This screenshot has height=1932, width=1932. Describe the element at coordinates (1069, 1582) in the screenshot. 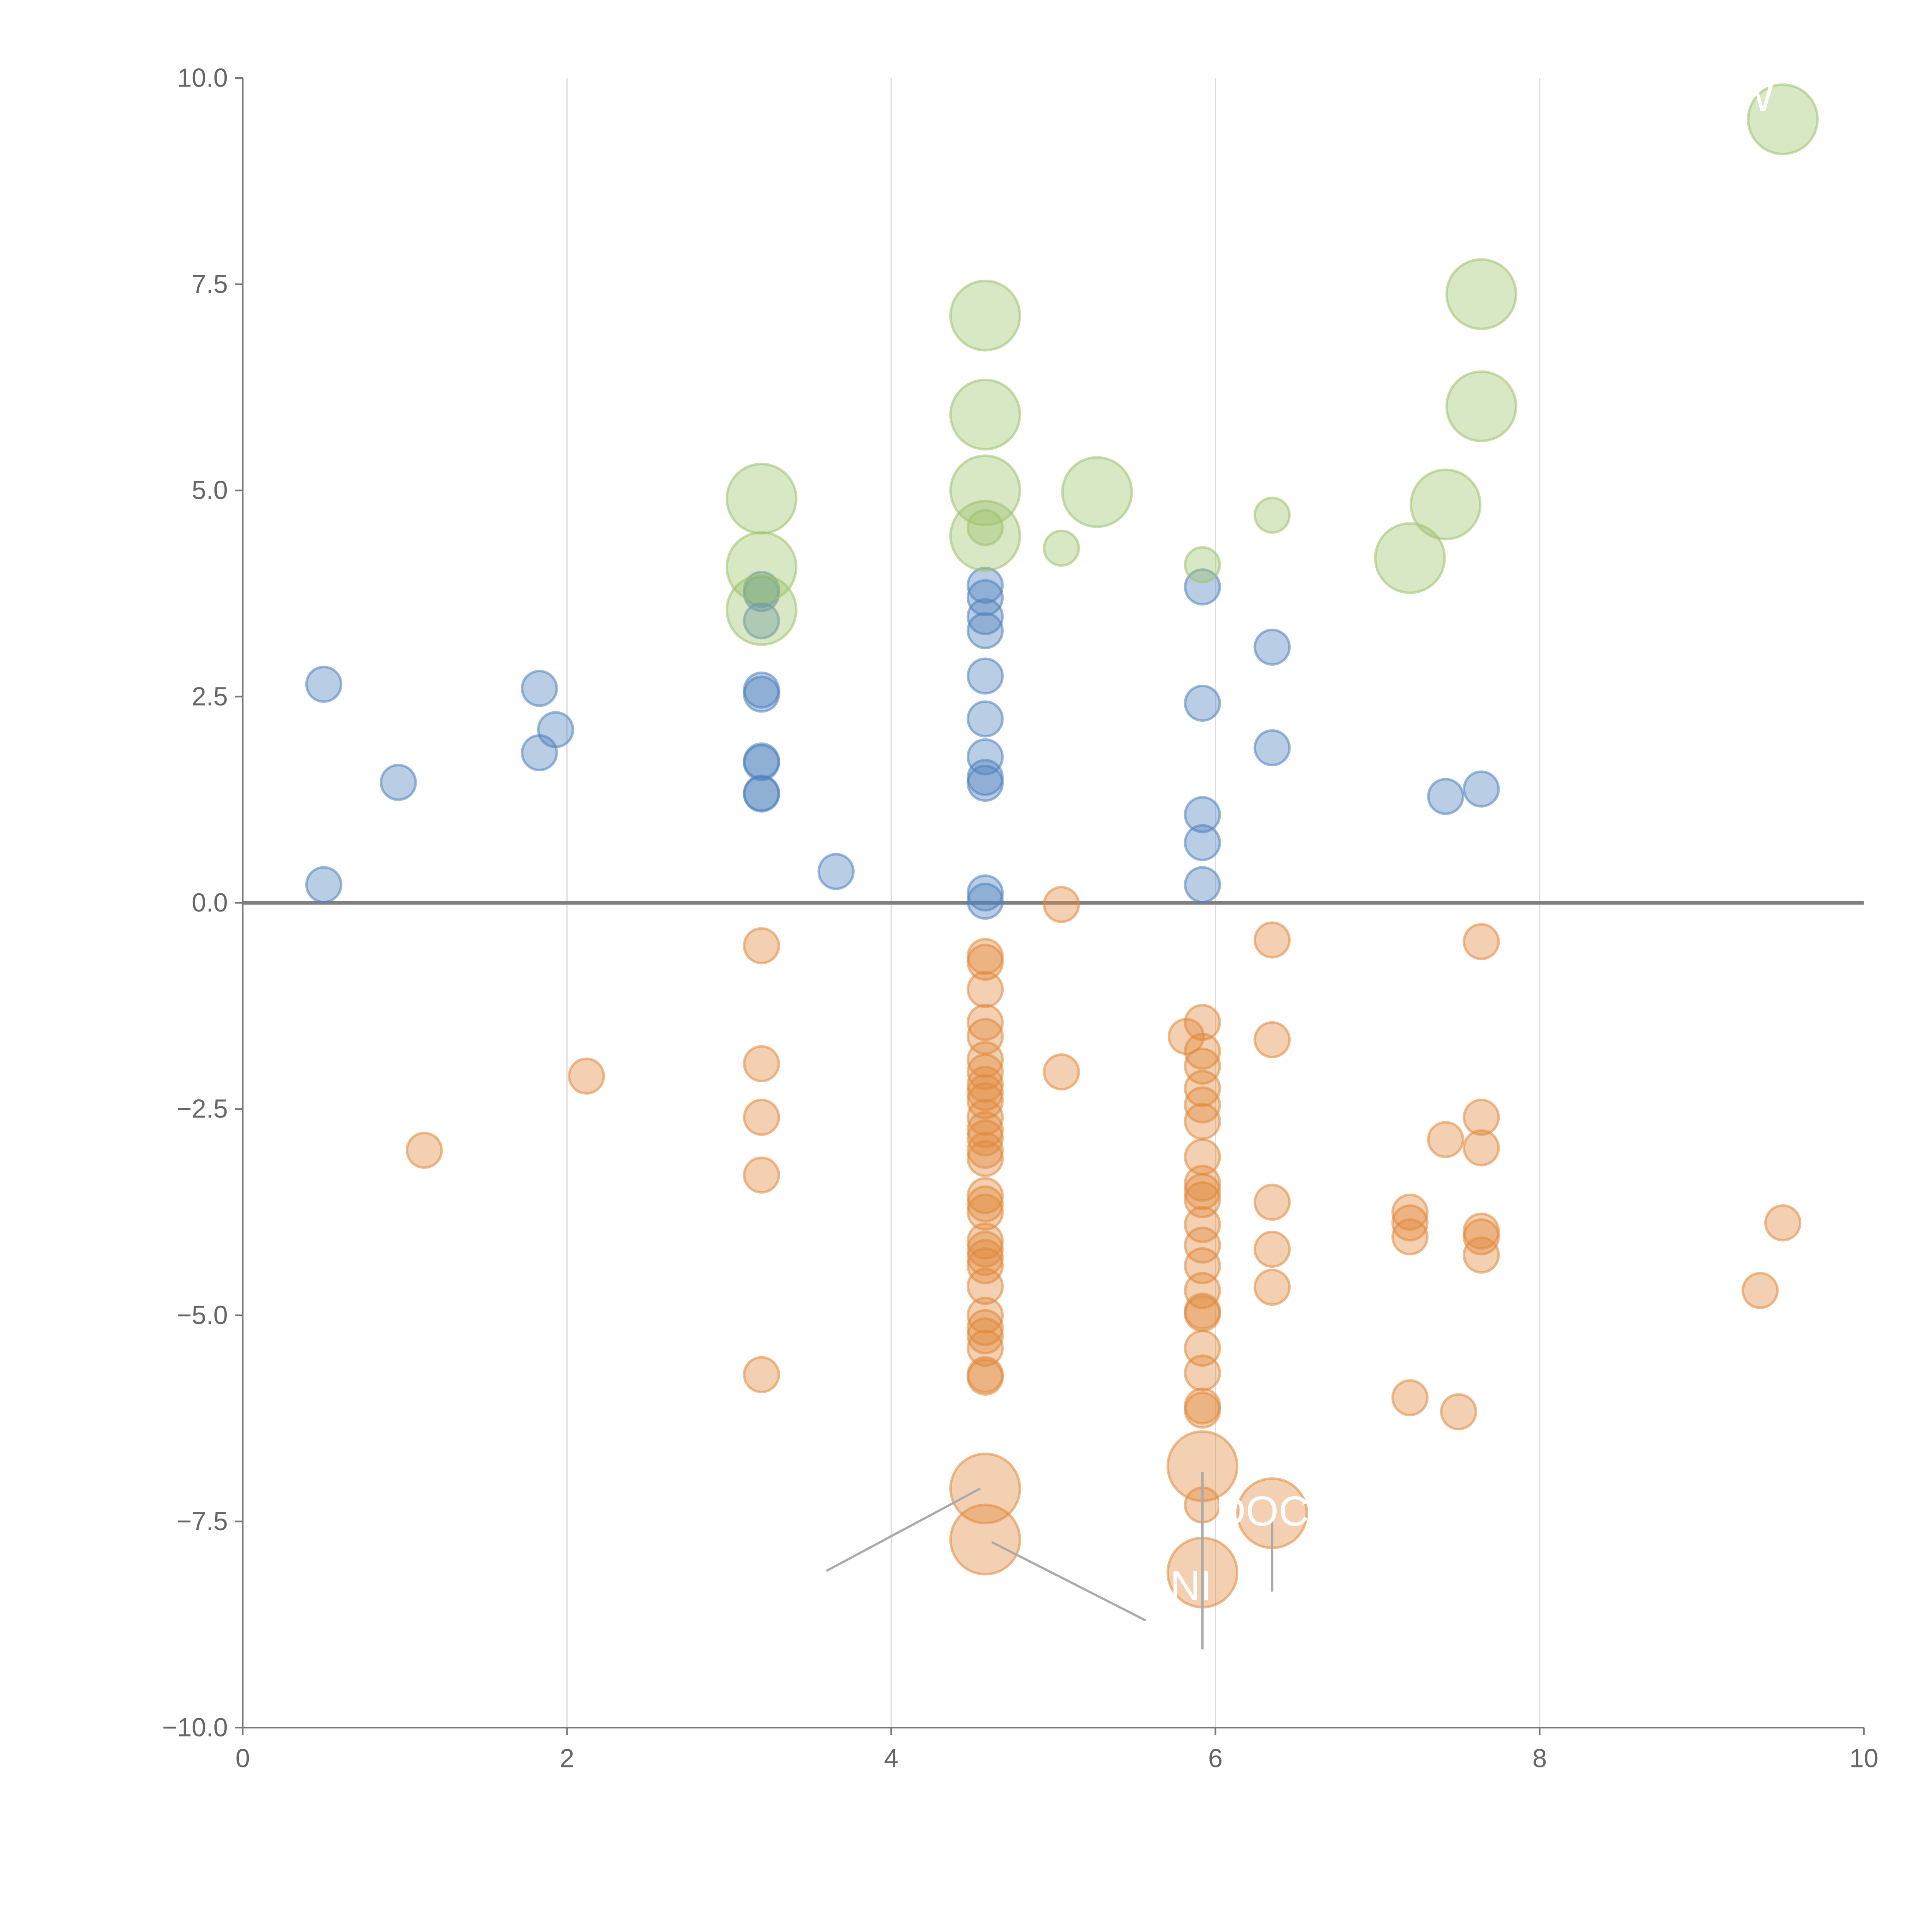

I see `annotation-leader-line` at that location.